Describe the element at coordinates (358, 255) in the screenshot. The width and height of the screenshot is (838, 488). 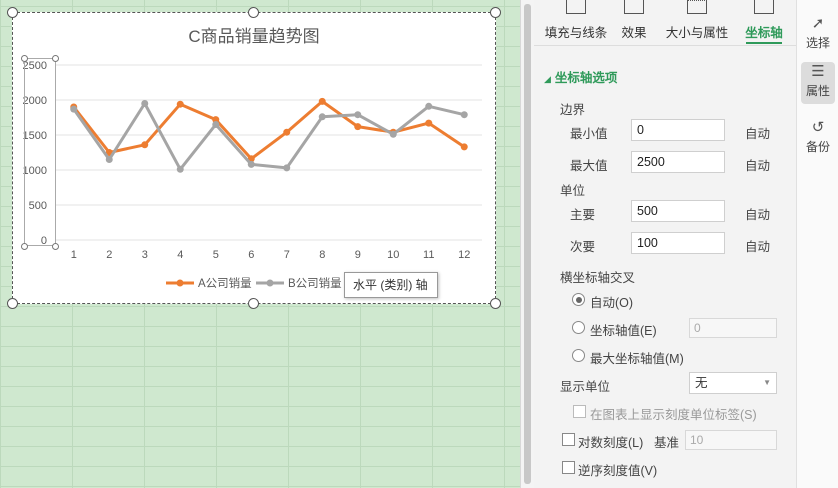
I see `x-tick-label: 9` at that location.